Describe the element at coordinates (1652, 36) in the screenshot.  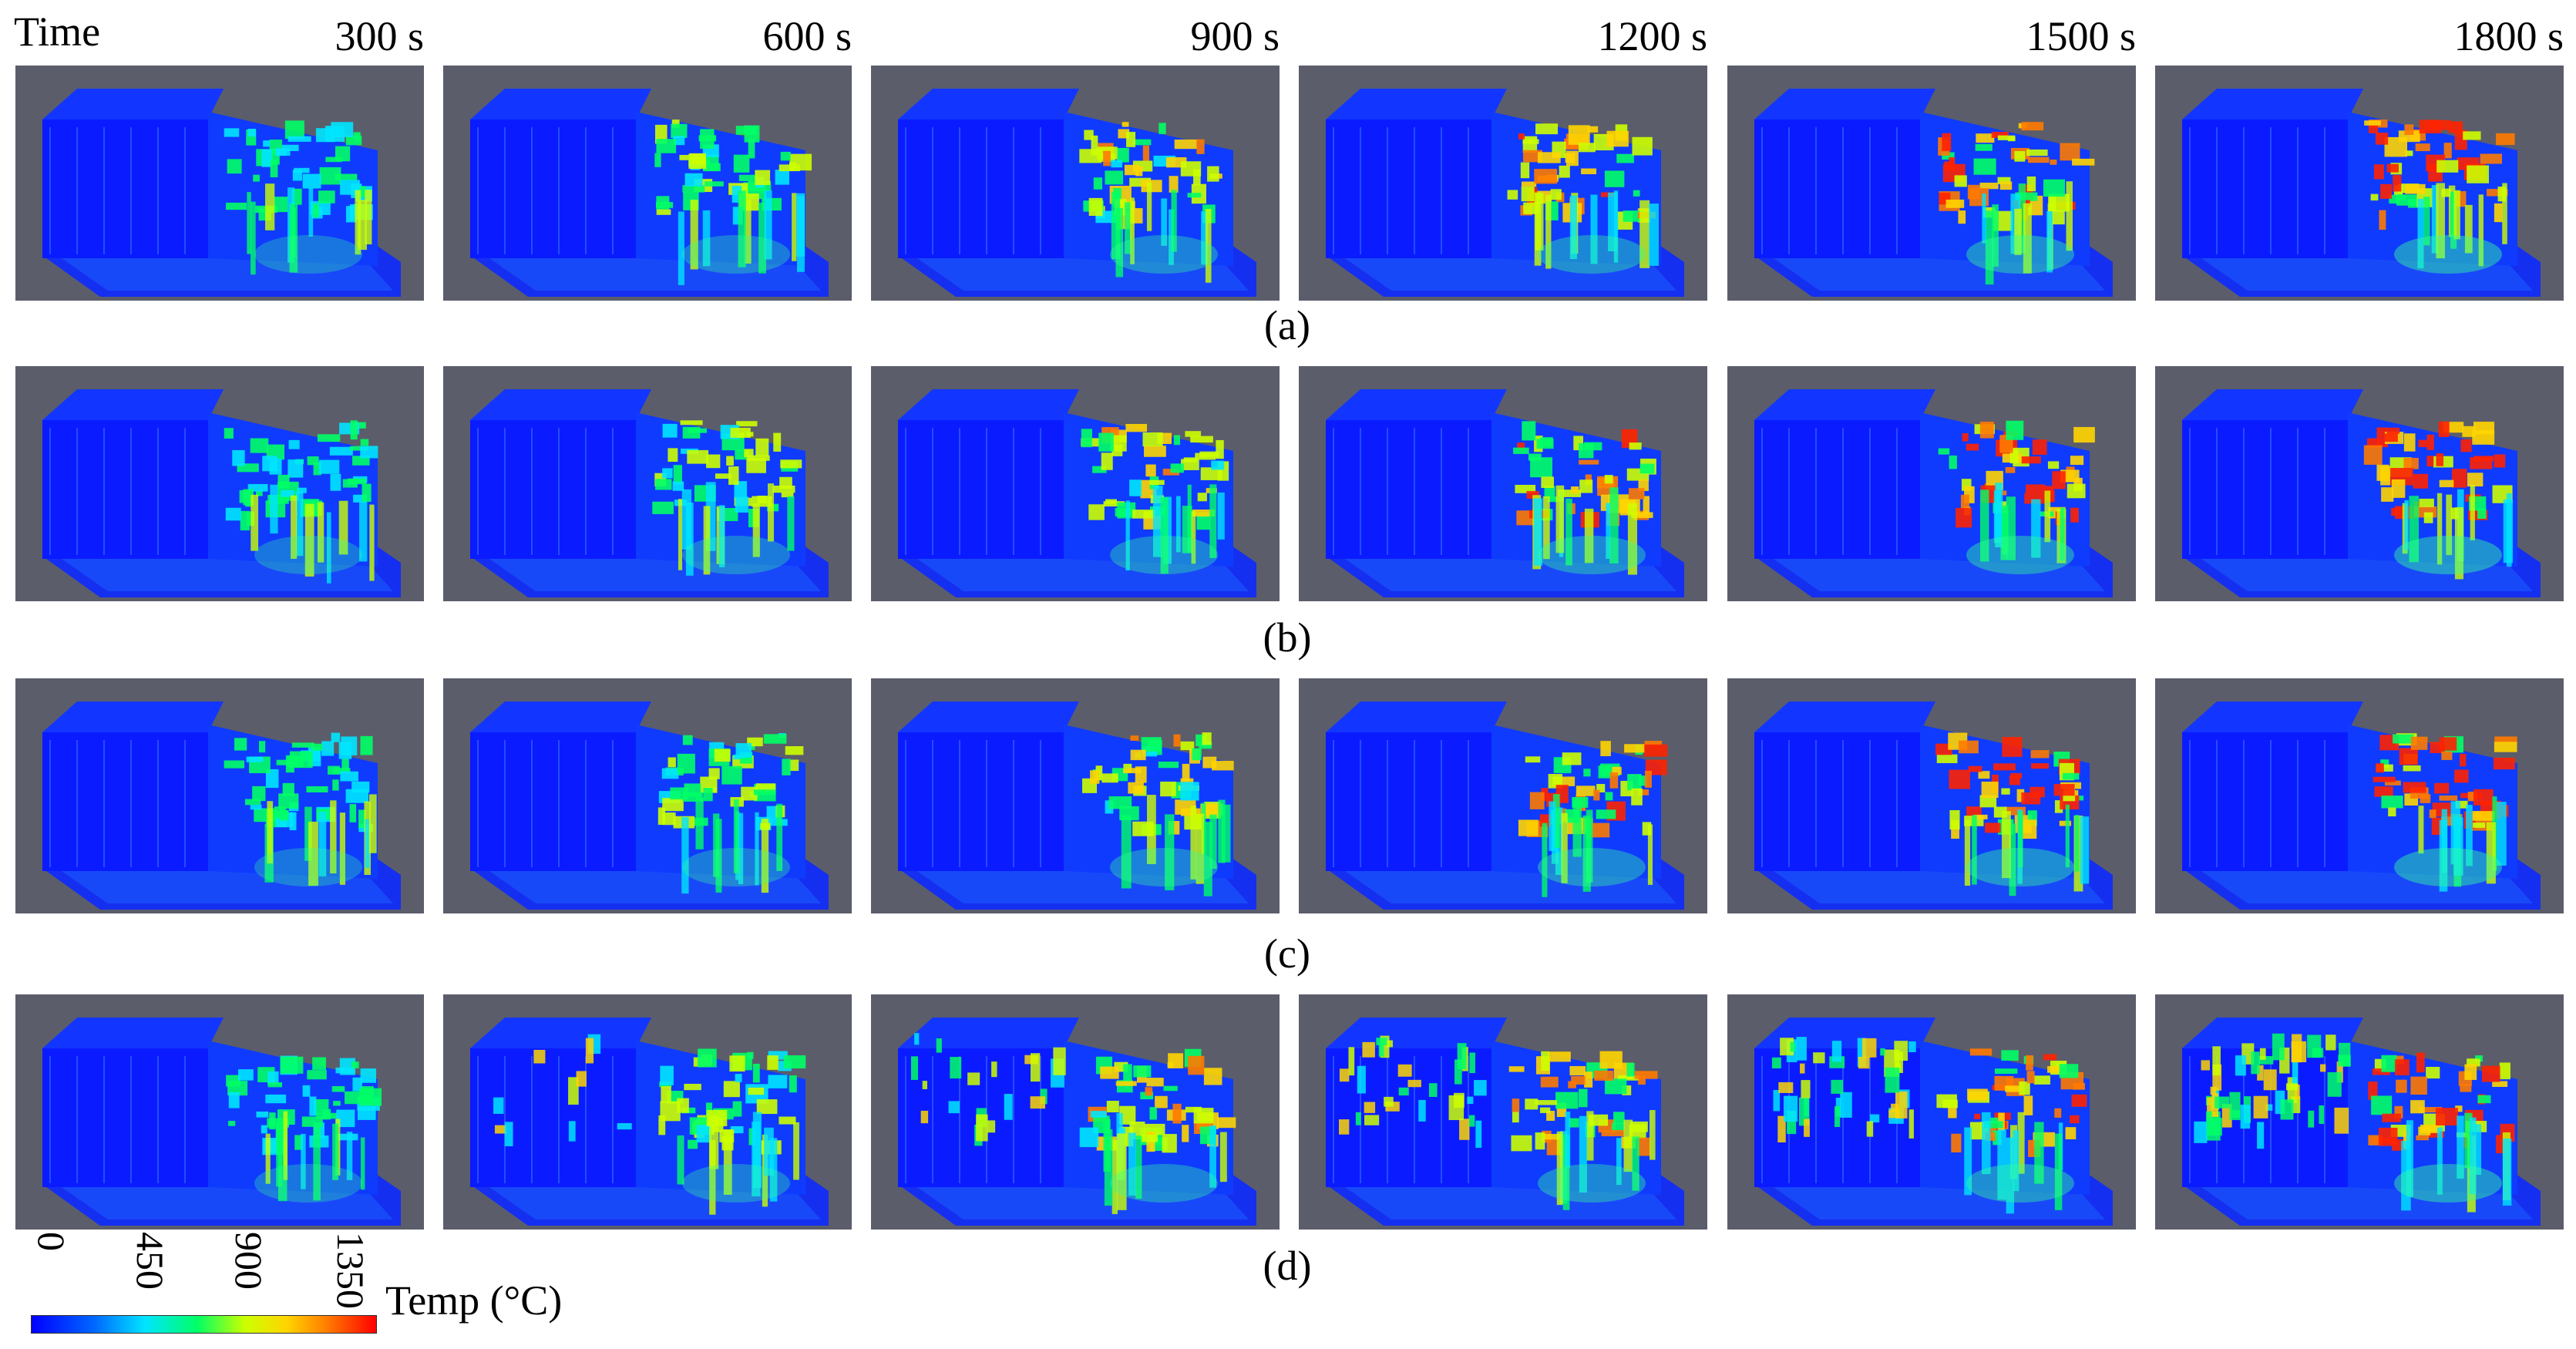
I see `time-header-3: 1200 s` at that location.